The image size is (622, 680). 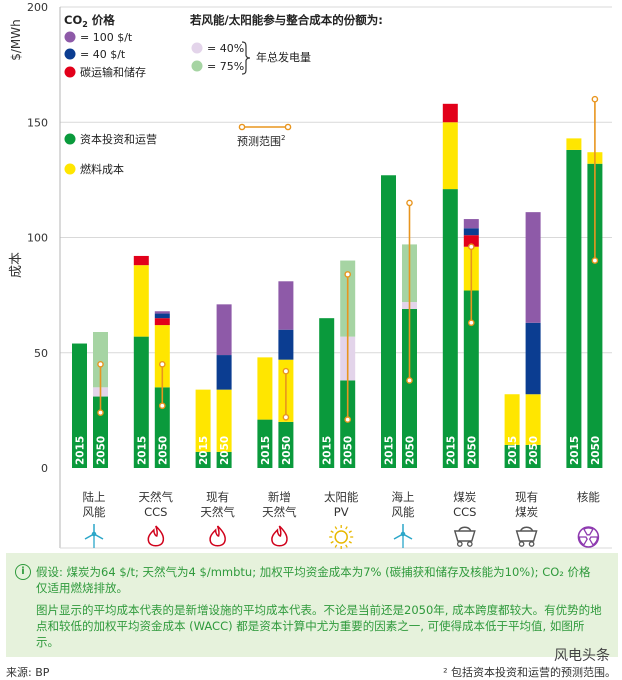 I want to click on bar-segment-capital-7-2015, so click(x=512, y=456).